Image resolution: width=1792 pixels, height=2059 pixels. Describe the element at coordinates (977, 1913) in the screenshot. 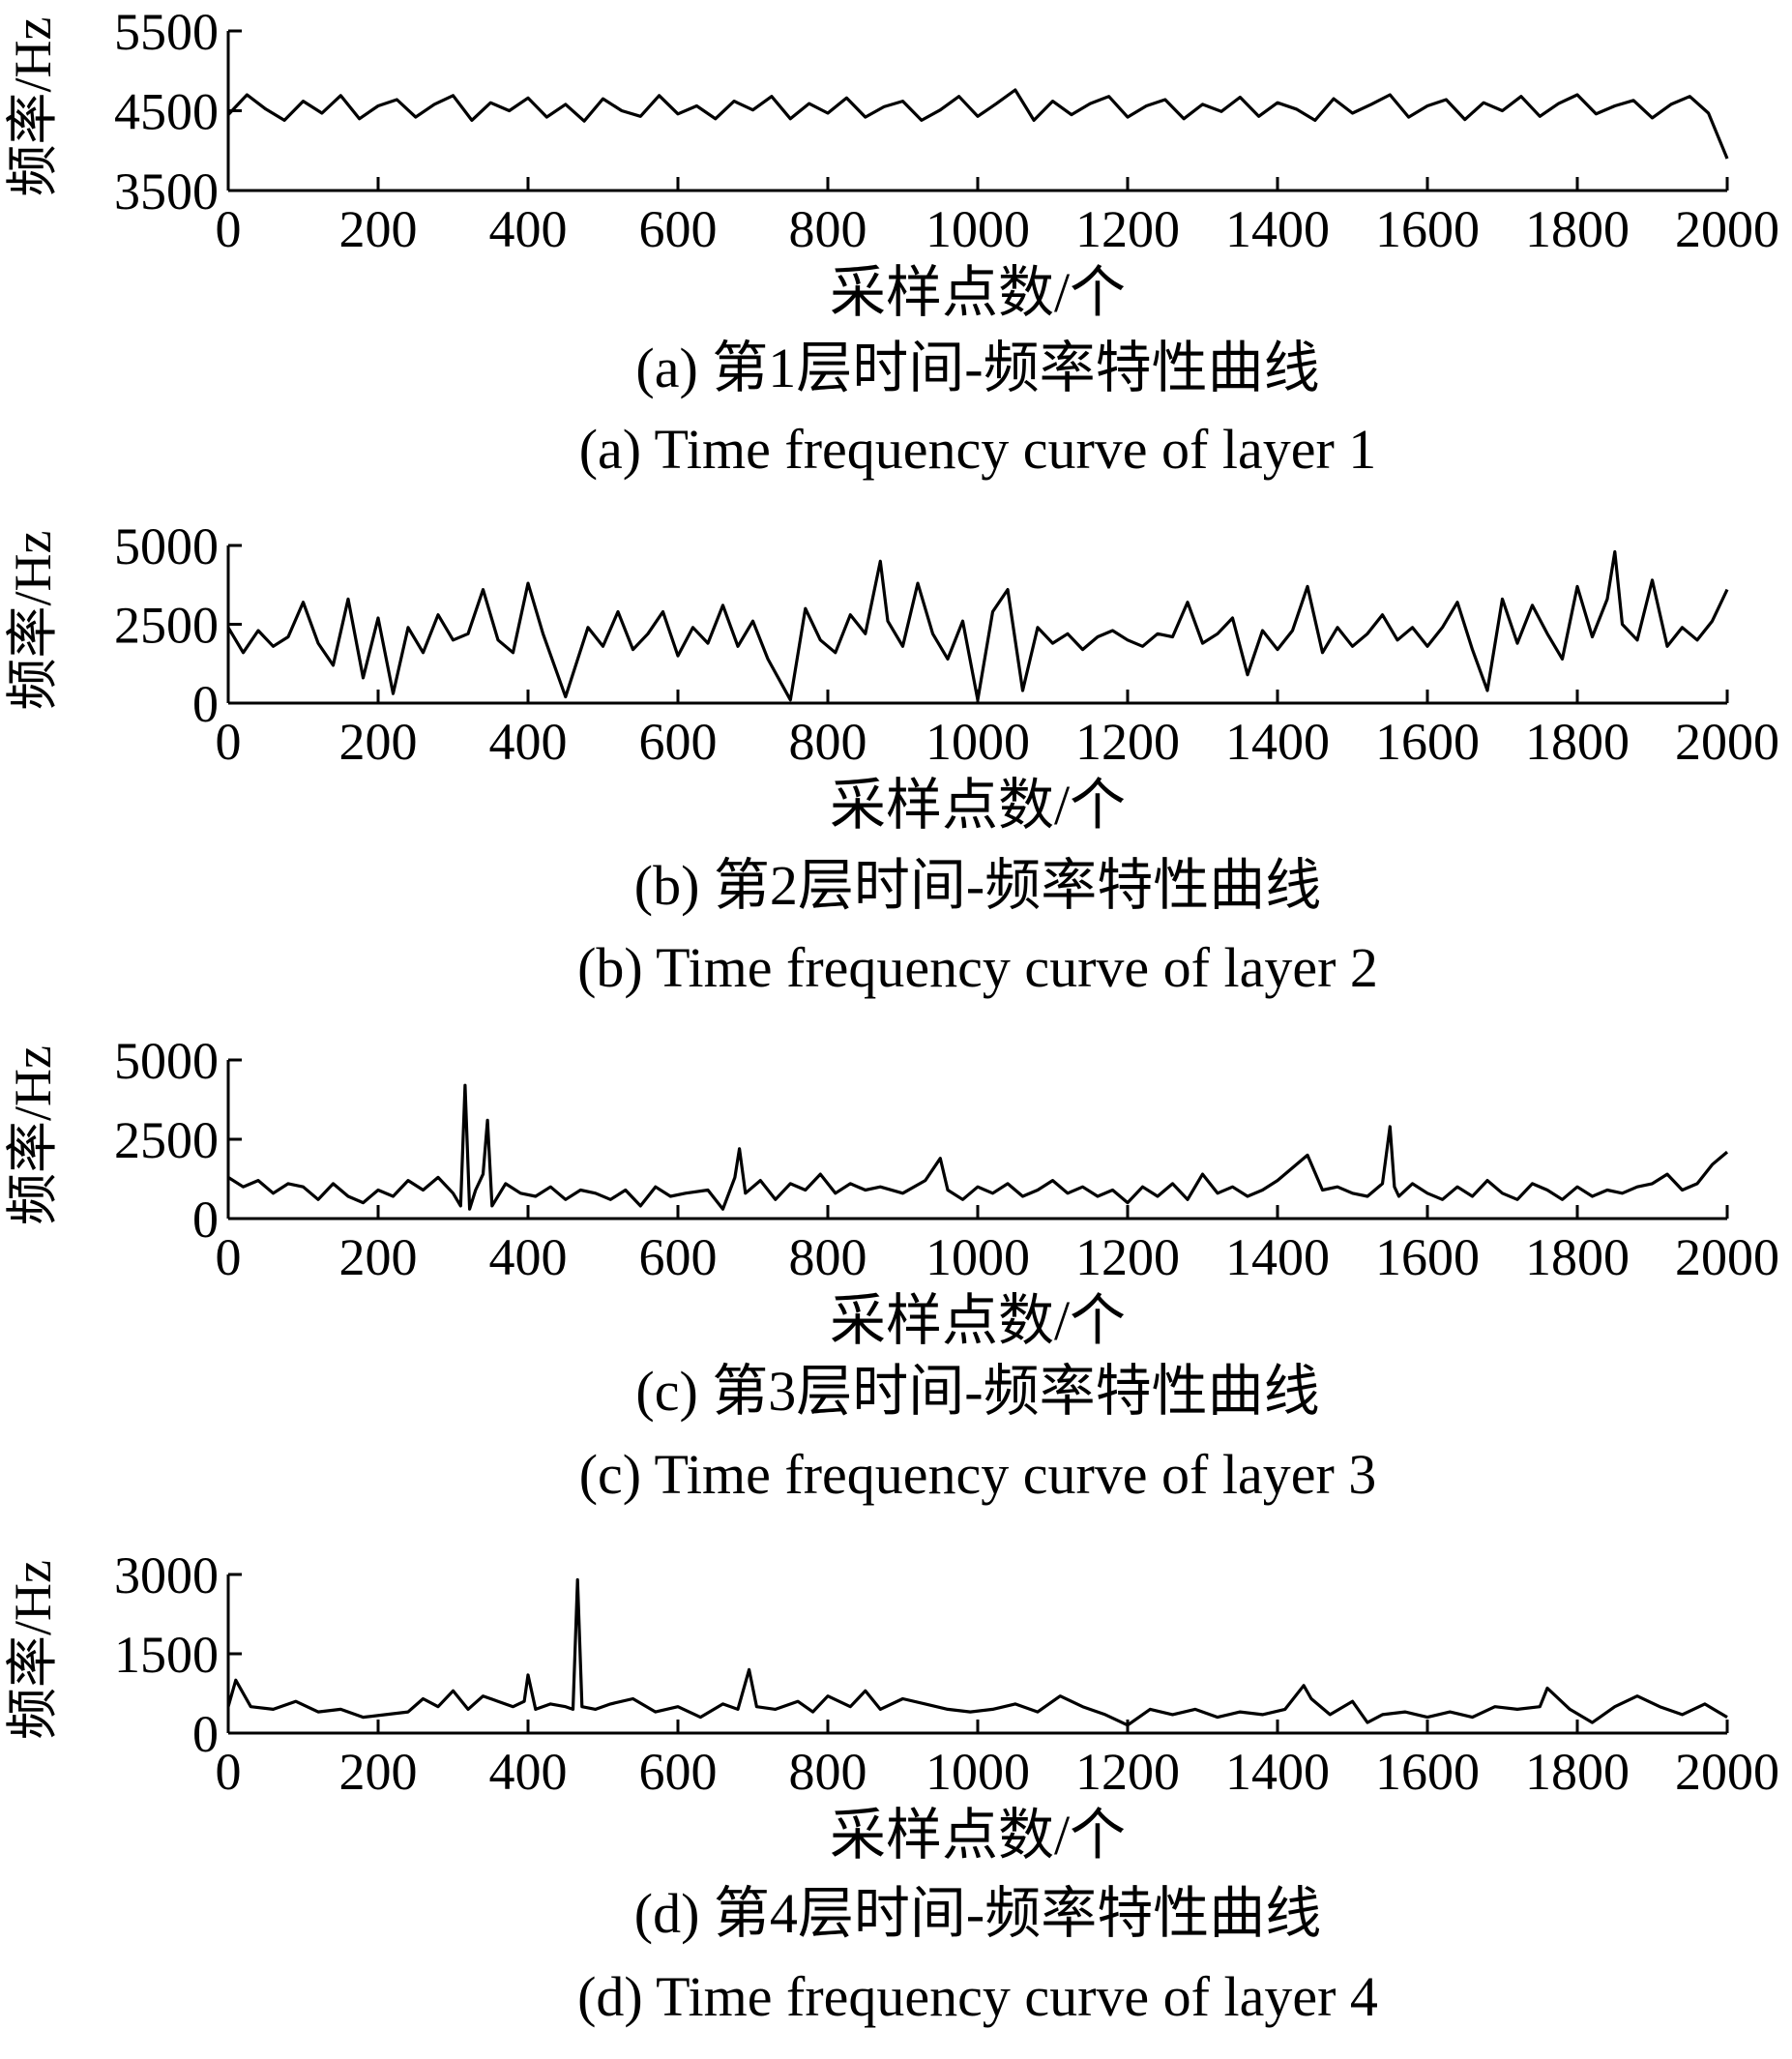

I see `caption-zh: (d) 第4层时间-频率特性曲线` at that location.